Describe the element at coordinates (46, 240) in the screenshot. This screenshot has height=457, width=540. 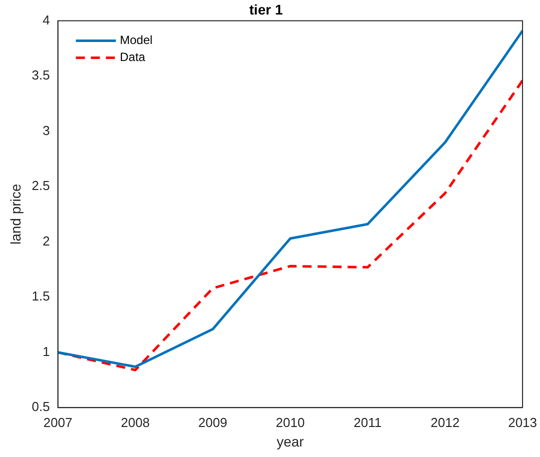
I see `y-tick-label: 2` at that location.